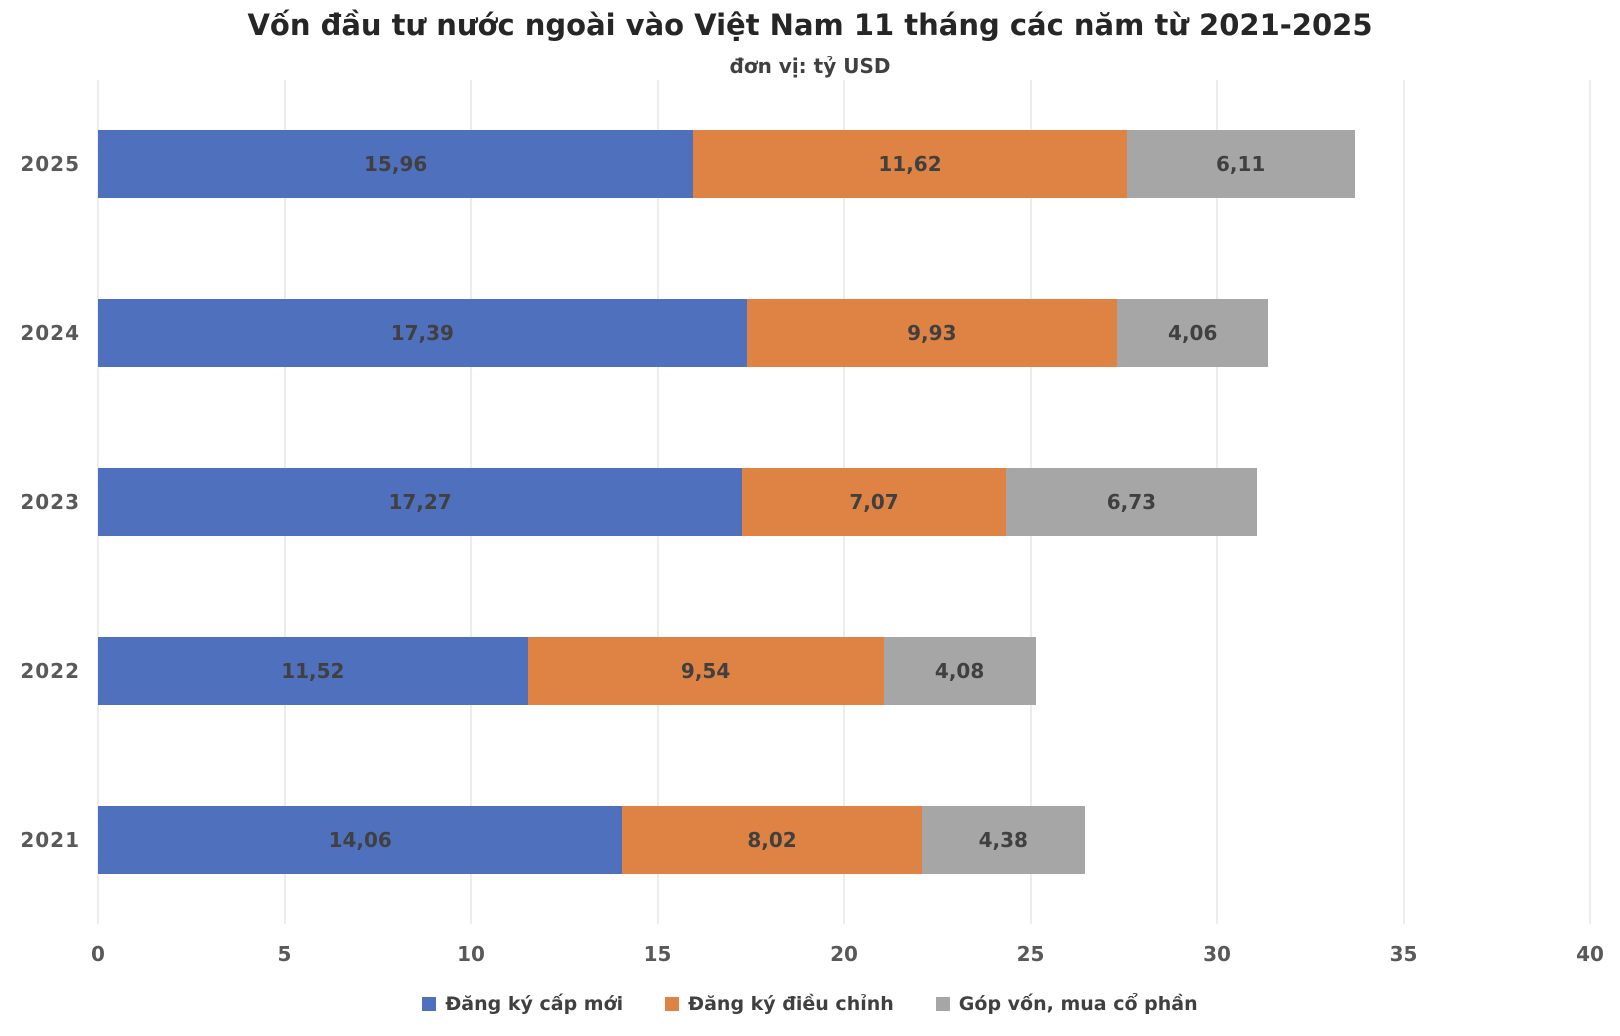 This screenshot has height=1036, width=1620. I want to click on data-label: 9,93, so click(932, 333).